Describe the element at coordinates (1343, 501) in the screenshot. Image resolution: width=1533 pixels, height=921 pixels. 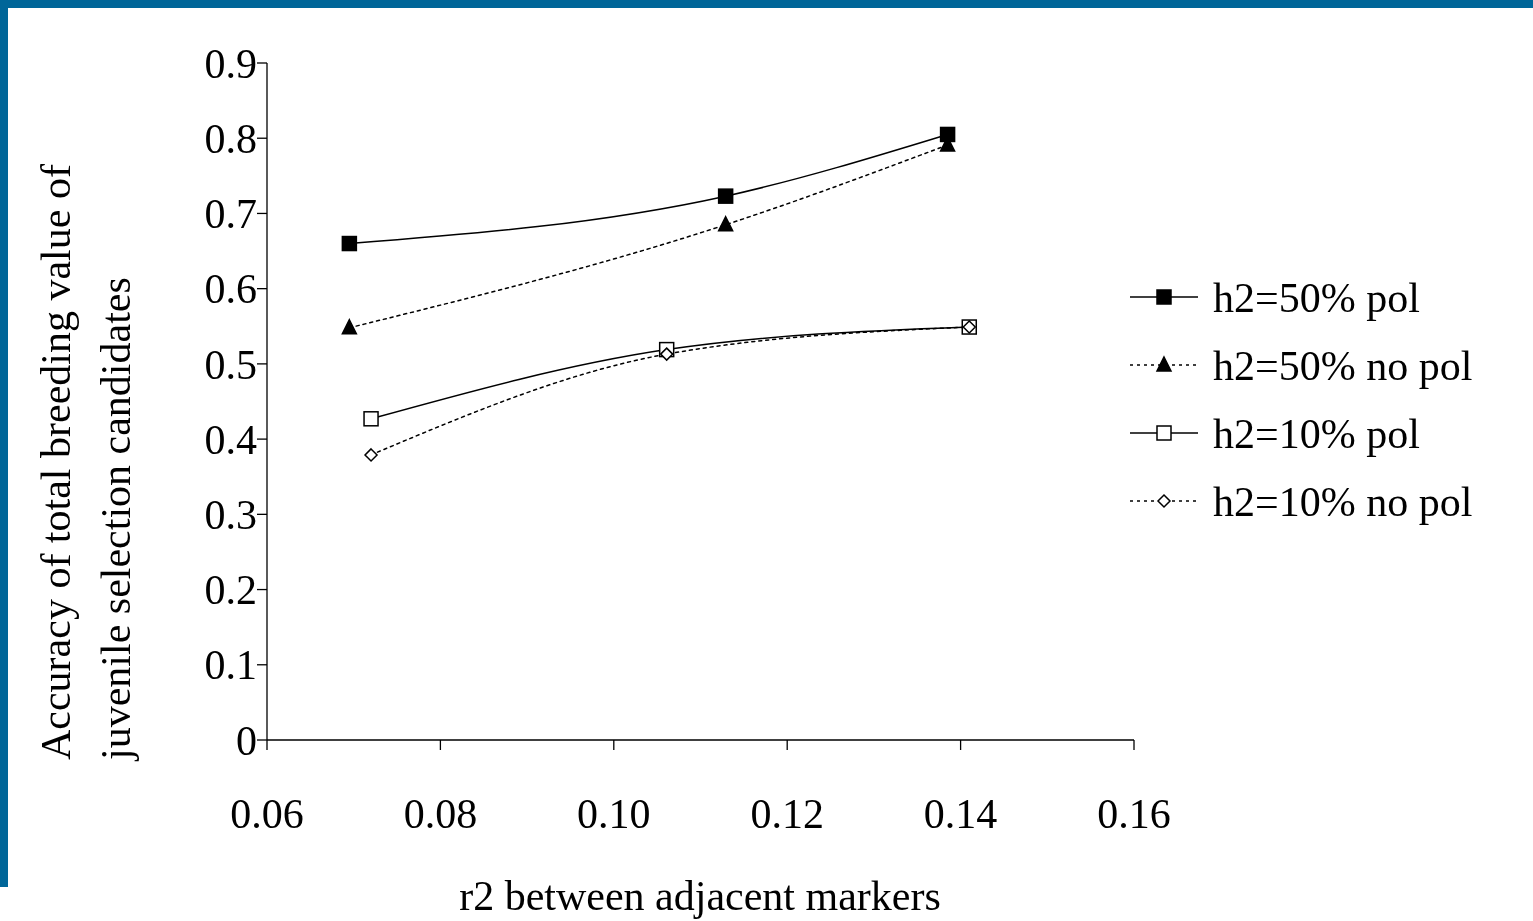
I see `legend-label: h2=10% no pol` at that location.